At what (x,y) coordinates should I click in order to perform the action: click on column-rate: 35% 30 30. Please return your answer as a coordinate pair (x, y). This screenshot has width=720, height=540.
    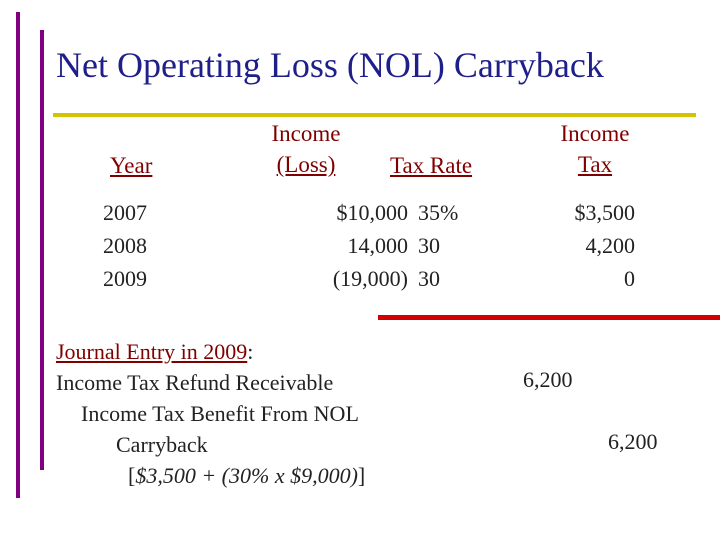
    Looking at the image, I should click on (438, 245).